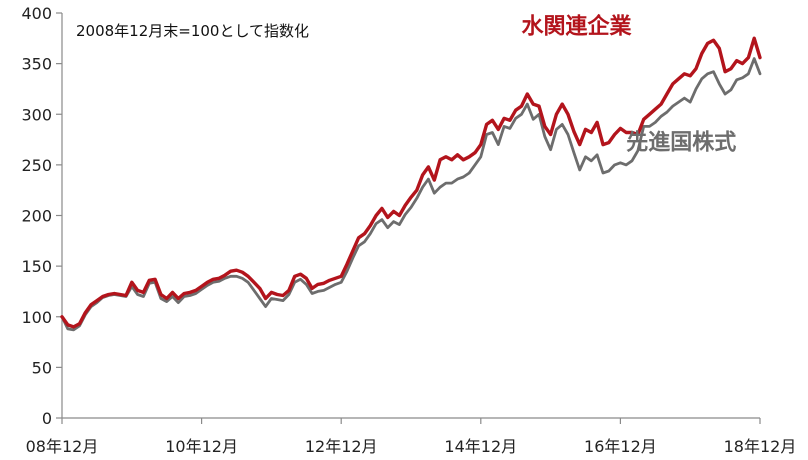 Image resolution: width=808 pixels, height=460 pixels. What do you see at coordinates (620, 446) in the screenshot?
I see `x-tick-label: 16年12月` at bounding box center [620, 446].